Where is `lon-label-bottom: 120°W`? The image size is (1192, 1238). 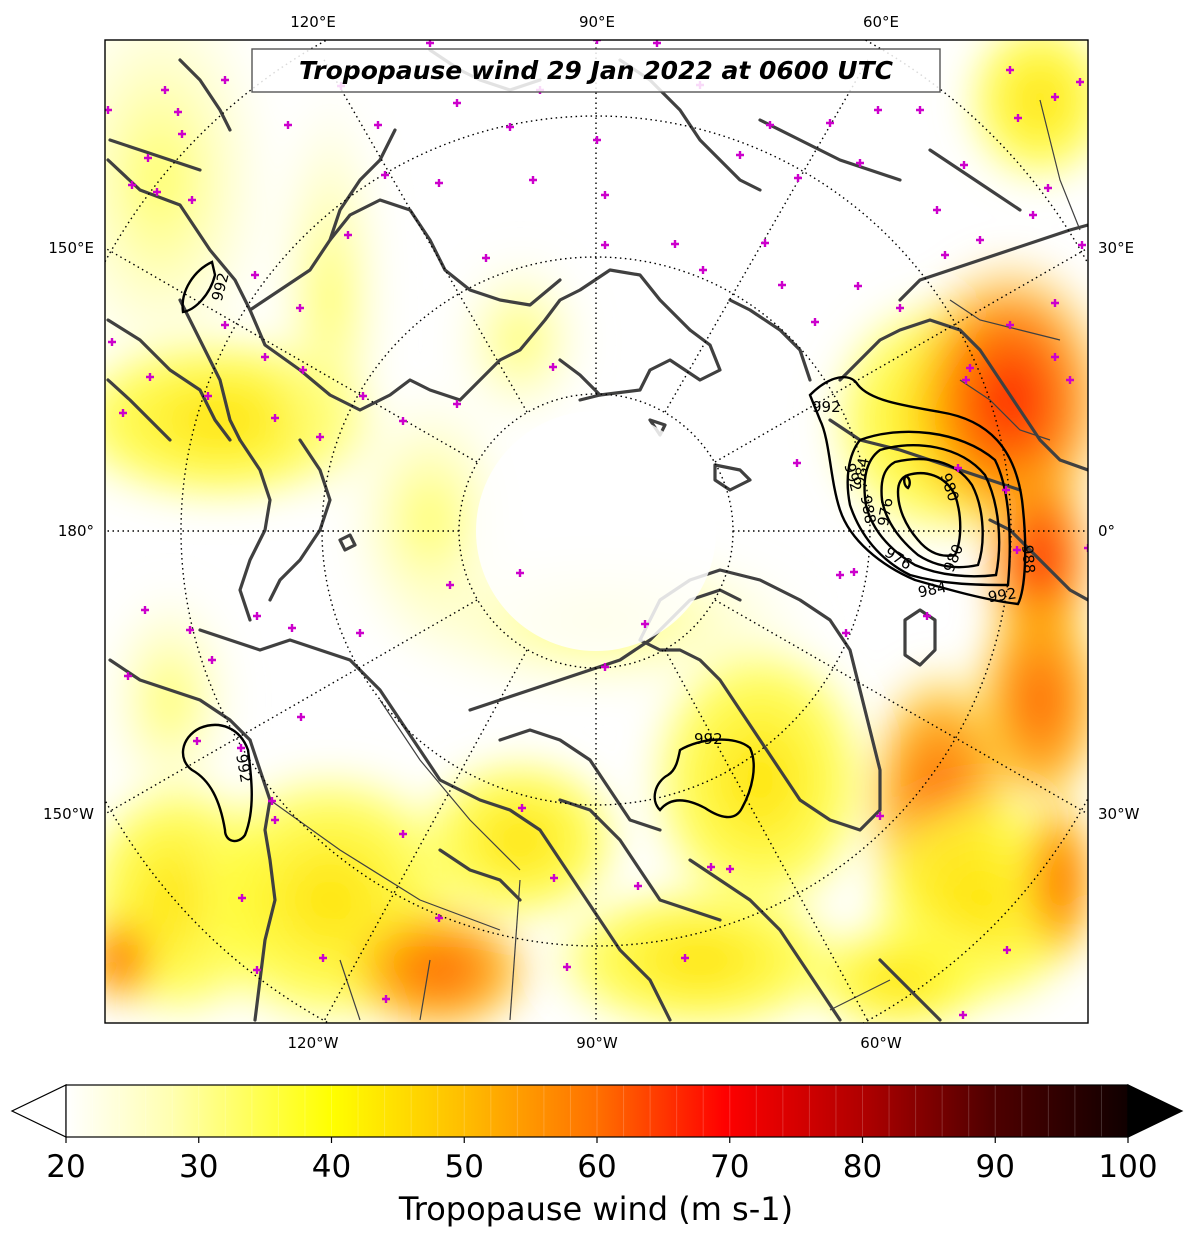
lon-label-bottom: 120°W is located at coordinates (313, 1043).